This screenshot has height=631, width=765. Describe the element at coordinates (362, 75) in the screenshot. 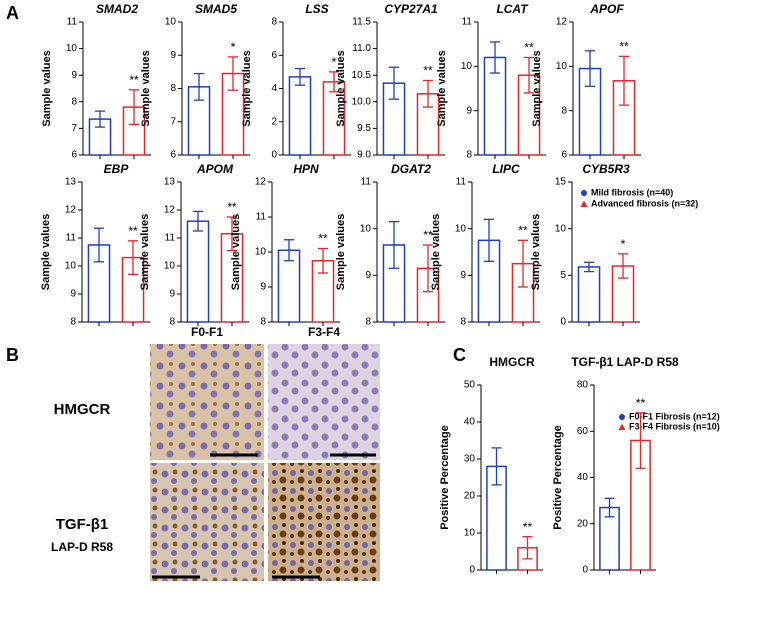

I see `y-tick-label: 10.5` at that location.